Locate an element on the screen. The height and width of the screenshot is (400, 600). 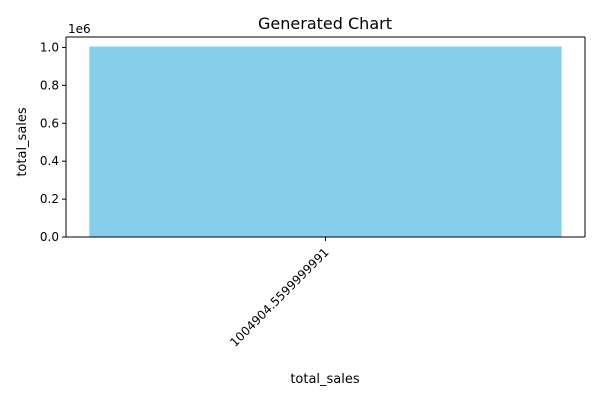
y-tick-label: 0.2 is located at coordinates (49, 199).